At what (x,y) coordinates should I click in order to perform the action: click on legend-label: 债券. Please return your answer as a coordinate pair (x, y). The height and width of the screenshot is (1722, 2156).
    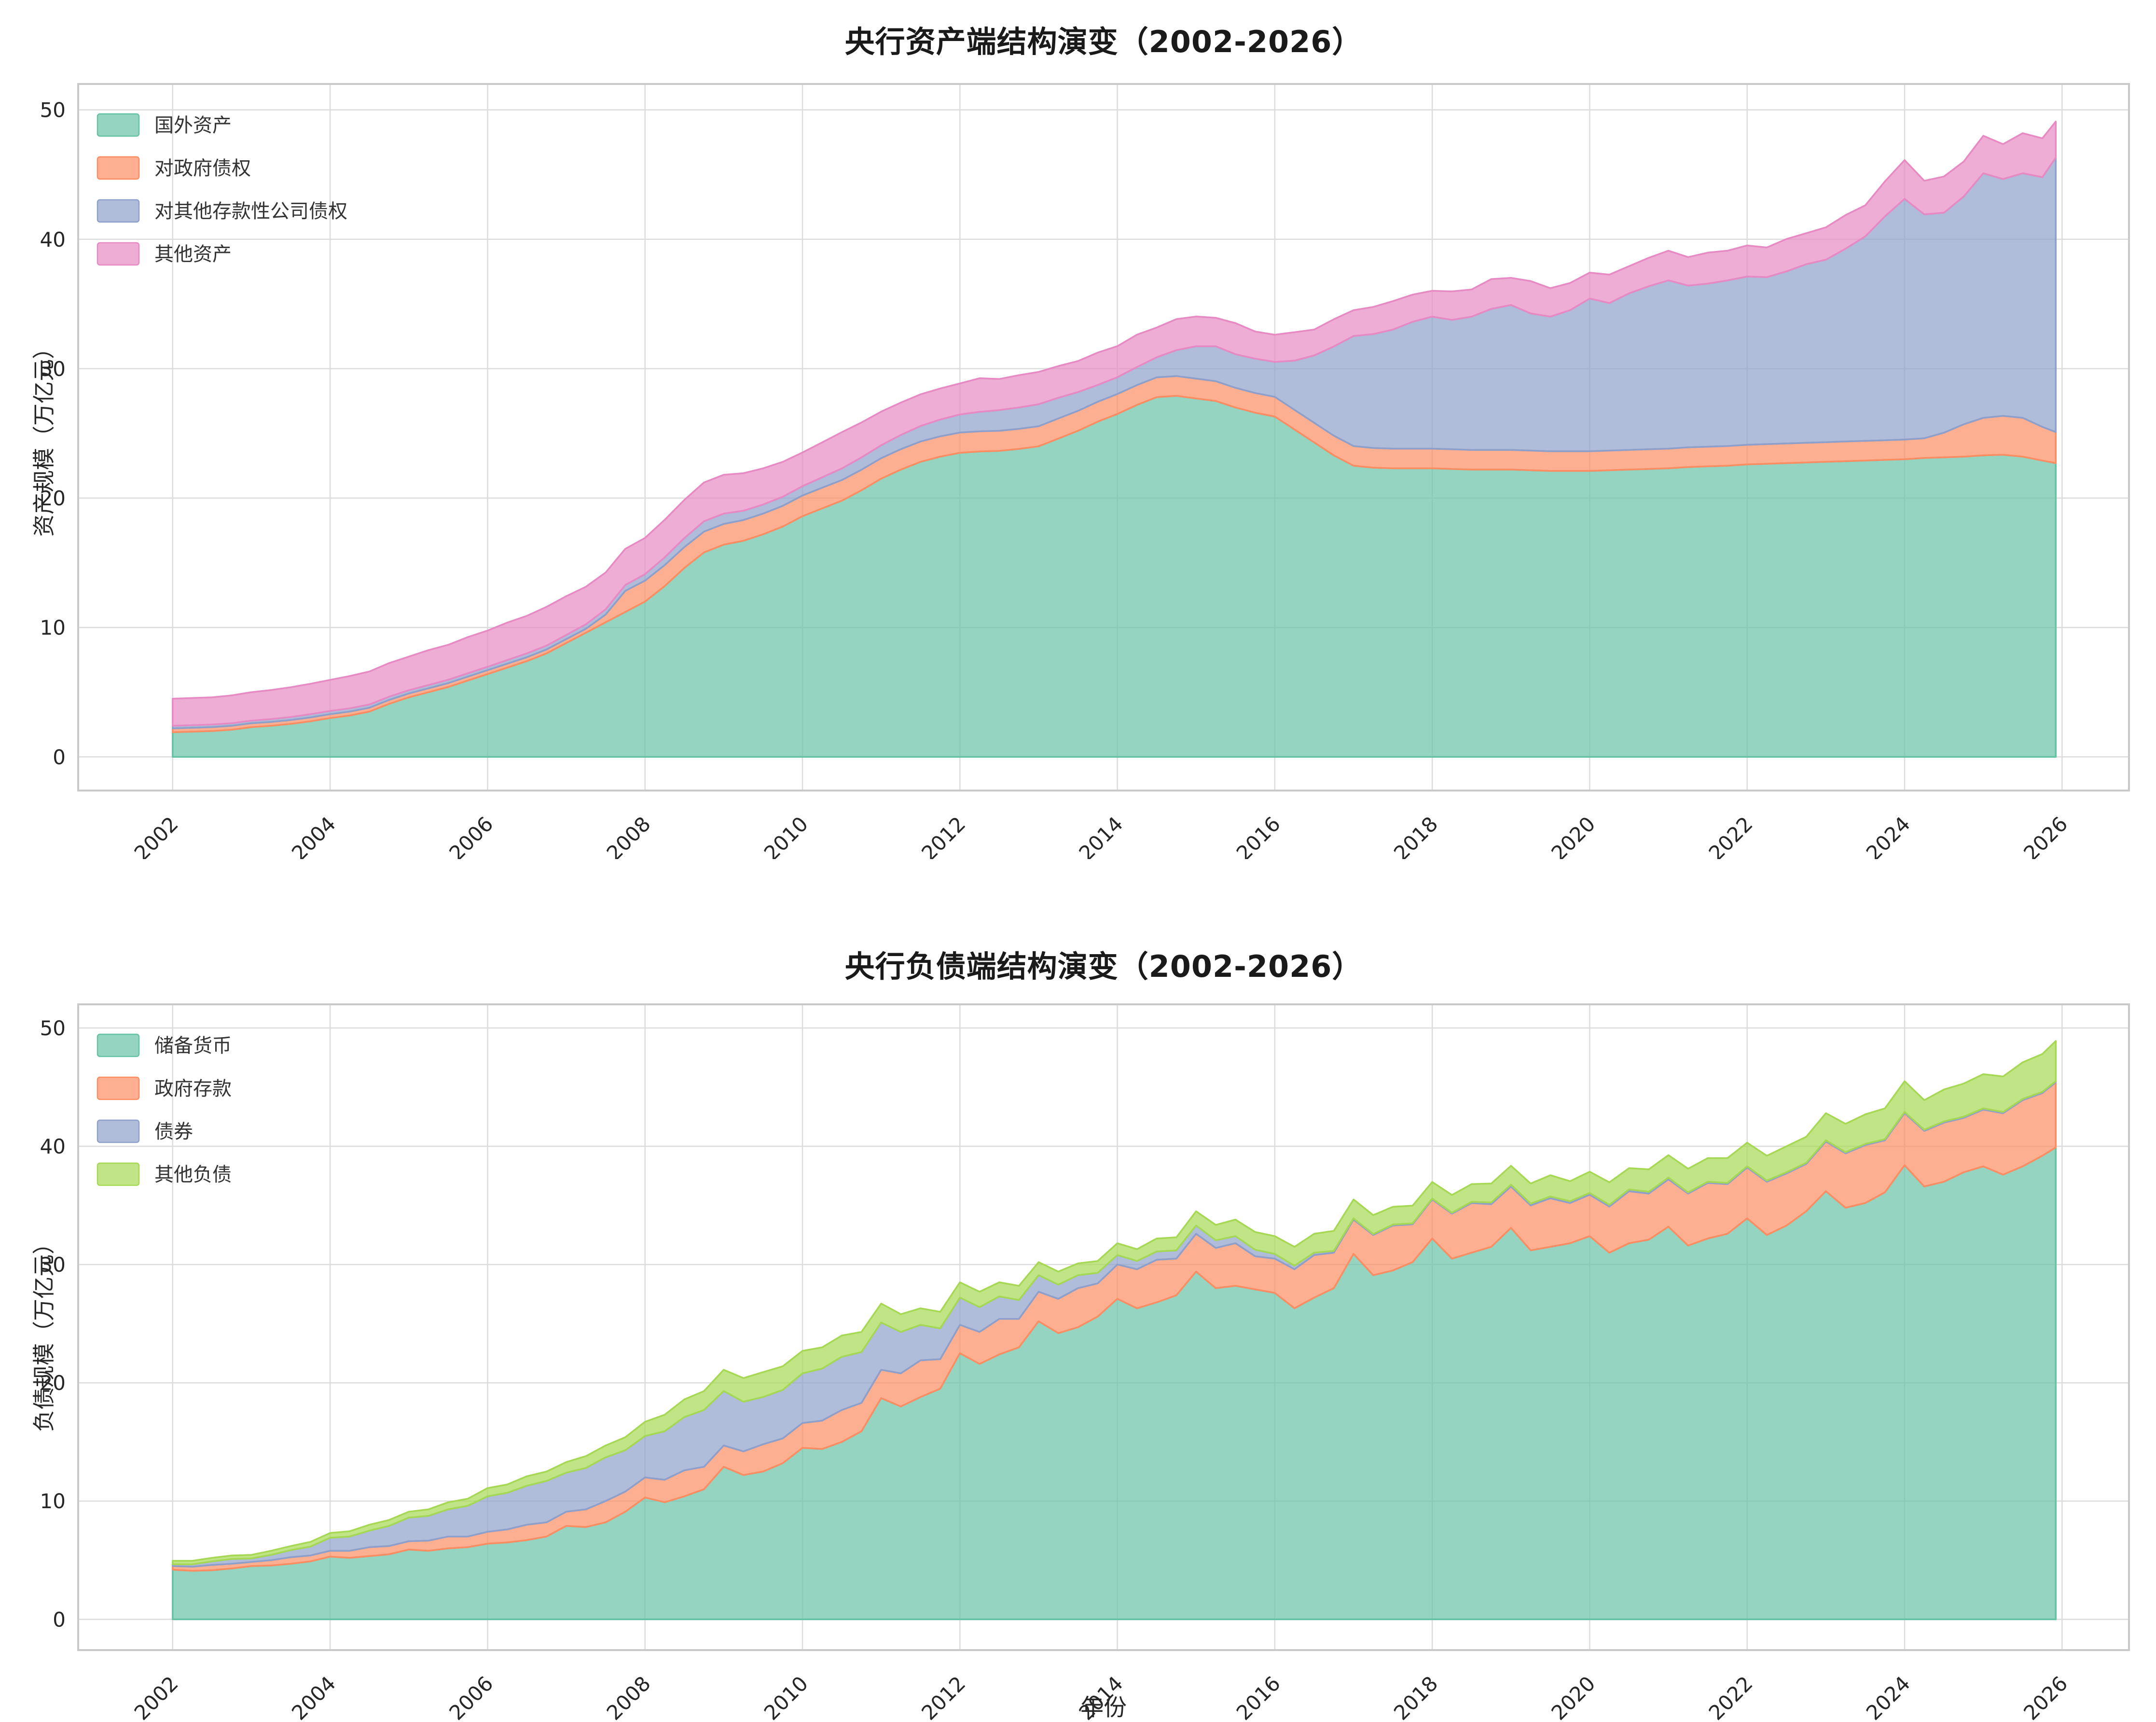
    Looking at the image, I should click on (173, 1132).